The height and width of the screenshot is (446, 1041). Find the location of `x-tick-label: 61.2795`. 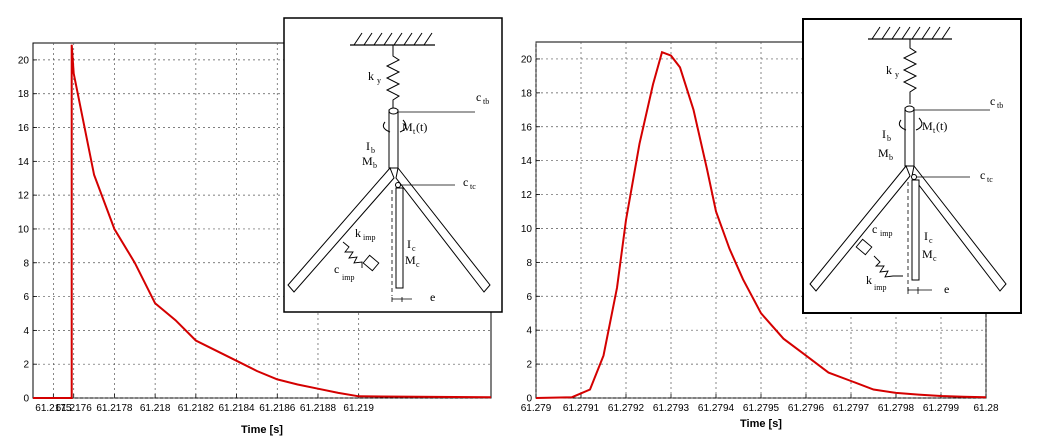

x-tick-label: 61.2795 is located at coordinates (761, 408).